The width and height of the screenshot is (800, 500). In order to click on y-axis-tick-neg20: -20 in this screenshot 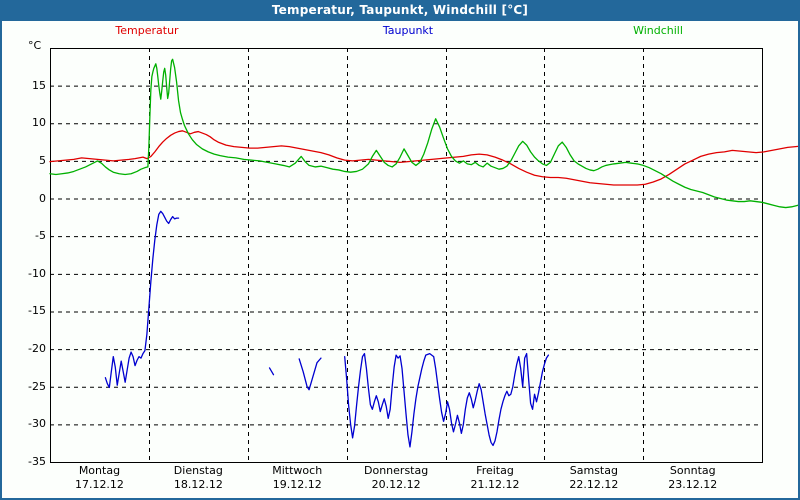, I will do `click(37, 349)`.